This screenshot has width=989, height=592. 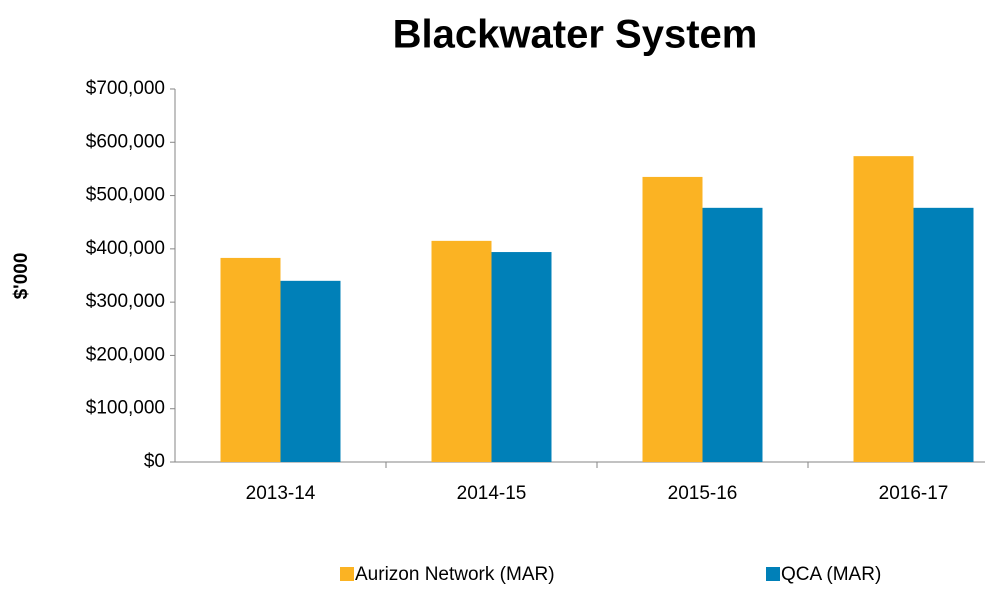 I want to click on chart-title: Blackwater System, so click(x=575, y=35).